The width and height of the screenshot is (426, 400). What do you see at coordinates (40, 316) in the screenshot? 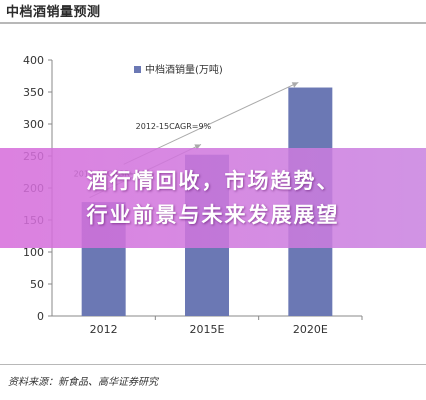
I see `y-tick-label: 0` at bounding box center [40, 316].